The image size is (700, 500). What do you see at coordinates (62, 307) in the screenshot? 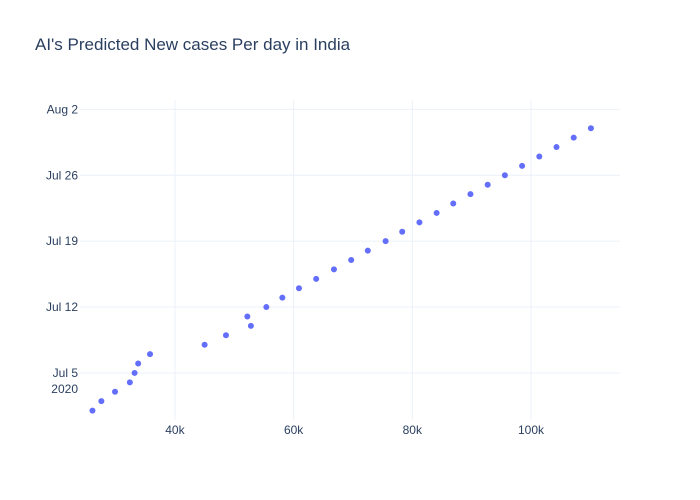
I see `y-tick-label: Jul 12` at bounding box center [62, 307].